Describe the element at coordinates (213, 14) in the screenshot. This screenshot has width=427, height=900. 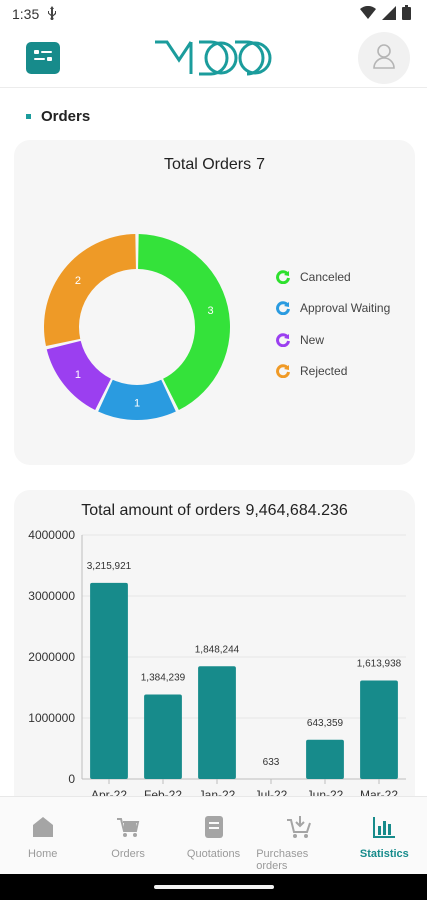
I see `status-bar: 1:35` at that location.